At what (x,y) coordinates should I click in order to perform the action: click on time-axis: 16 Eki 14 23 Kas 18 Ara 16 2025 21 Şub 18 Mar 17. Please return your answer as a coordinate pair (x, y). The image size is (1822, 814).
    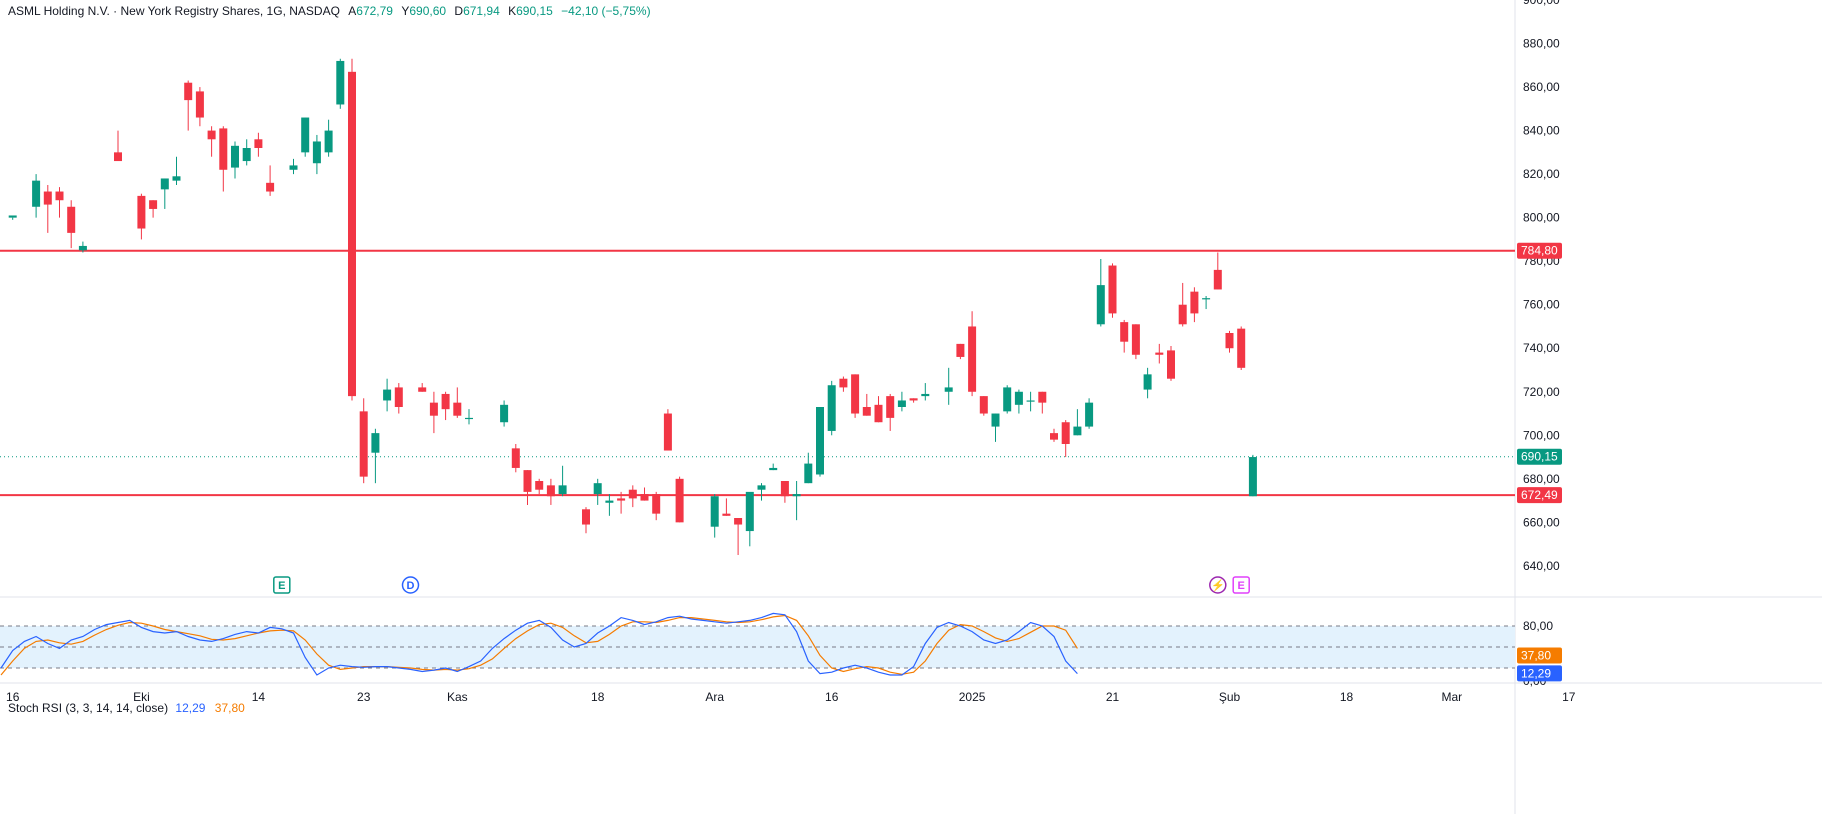
    Looking at the image, I should click on (791, 697).